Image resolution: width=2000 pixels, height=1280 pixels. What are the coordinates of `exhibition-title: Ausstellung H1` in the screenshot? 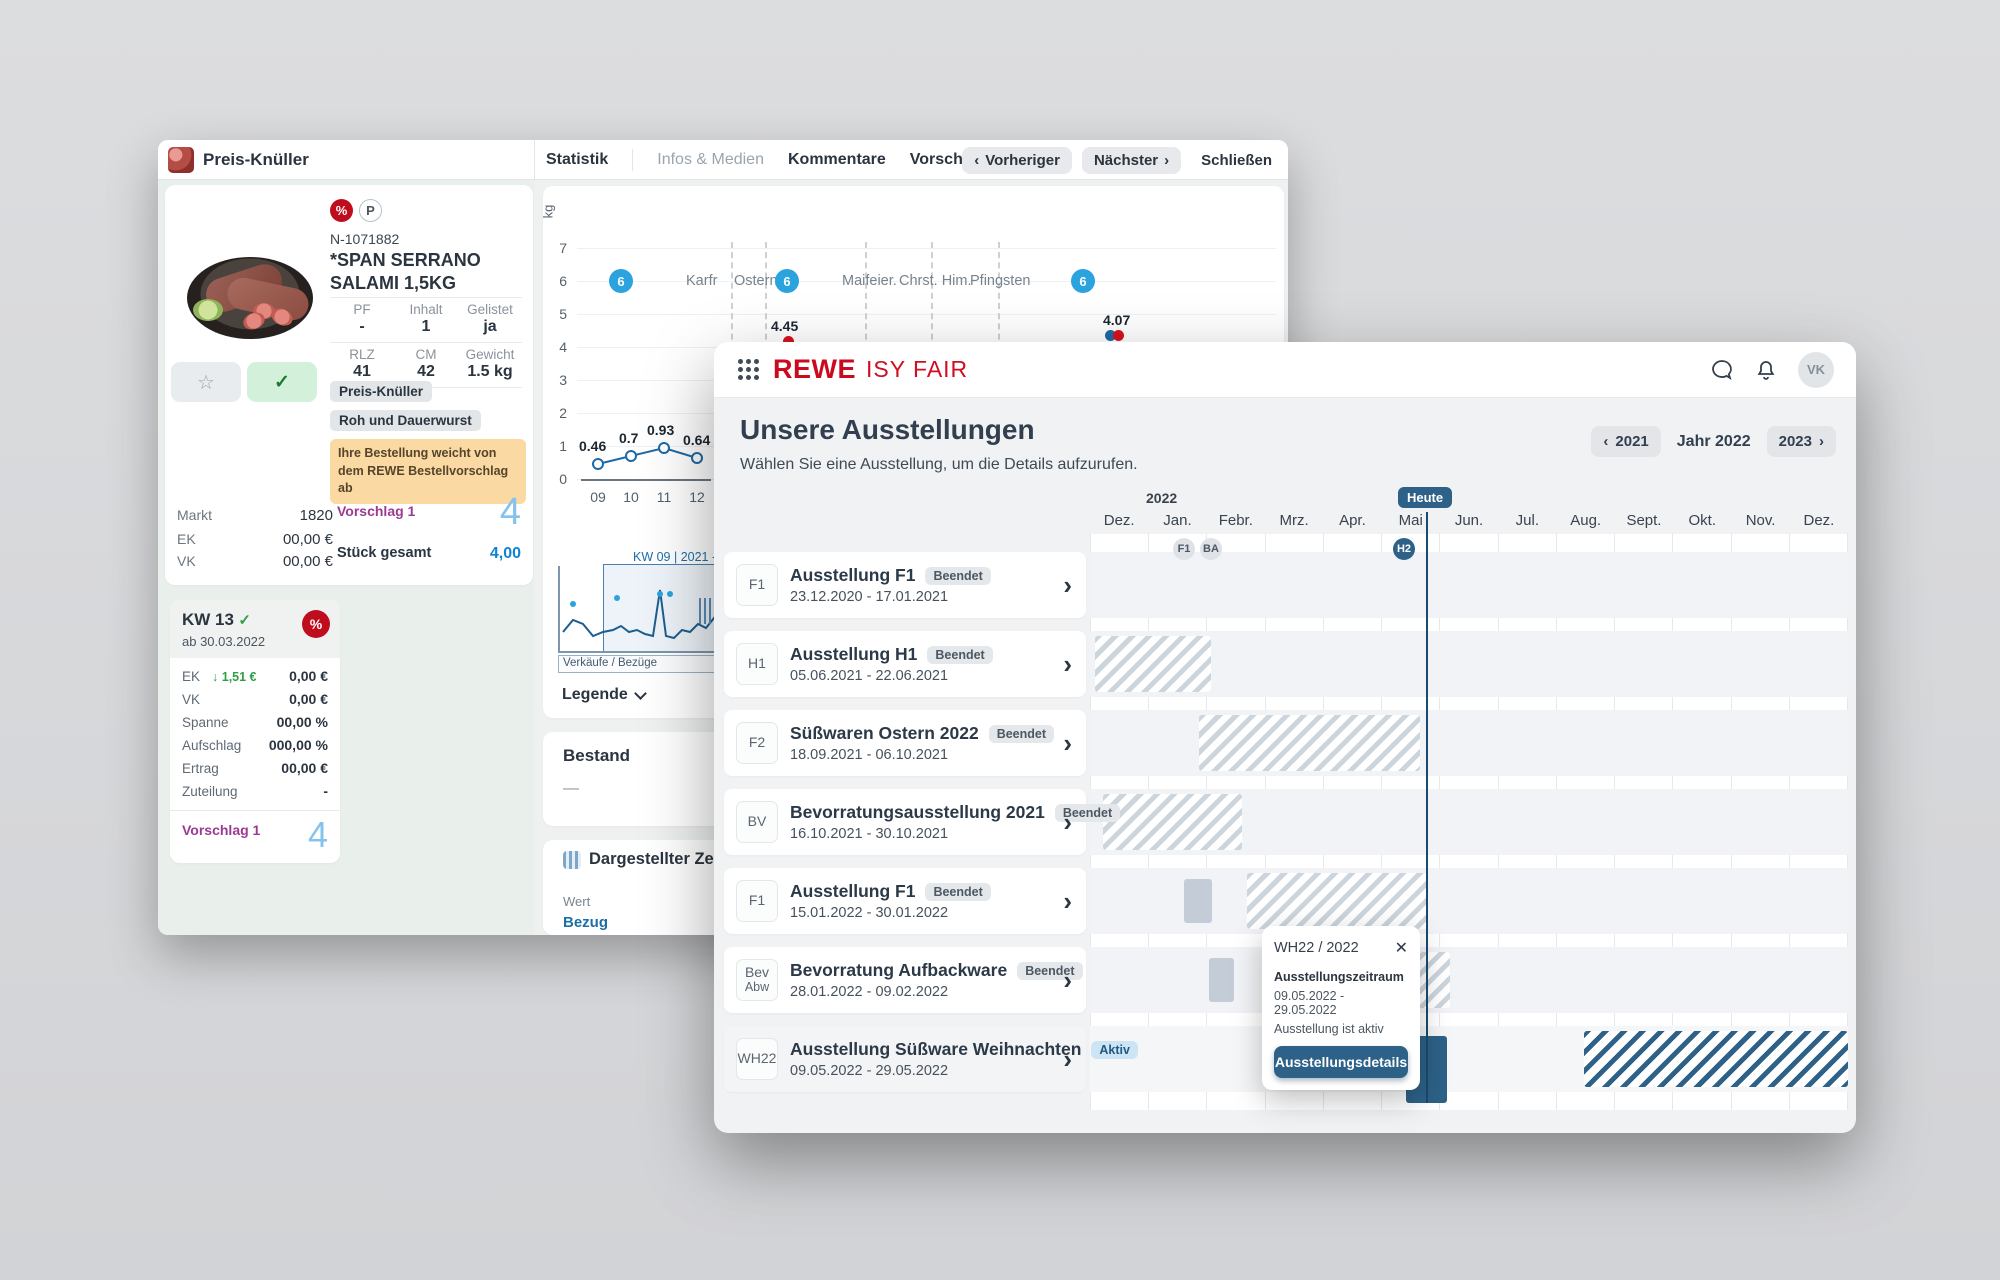 It's located at (854, 654).